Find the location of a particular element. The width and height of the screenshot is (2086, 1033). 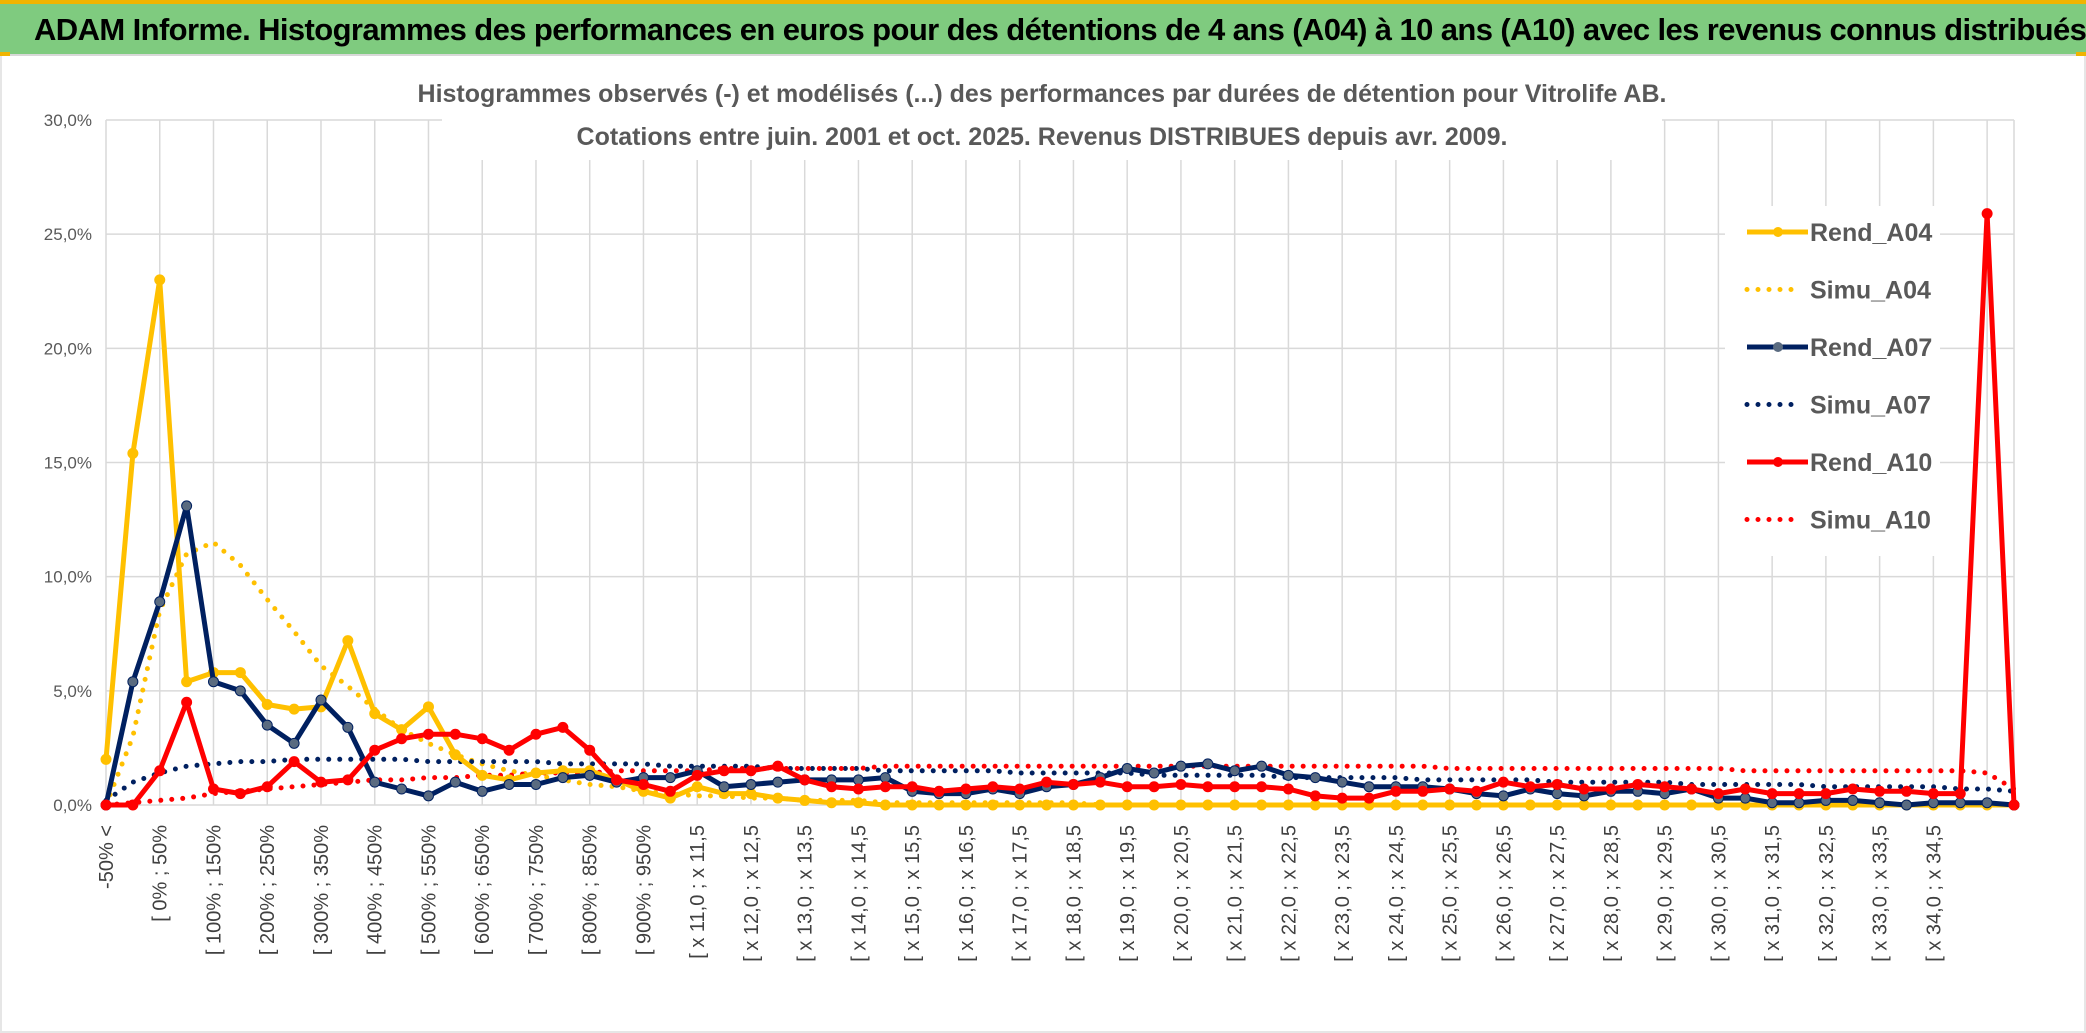

x-tick-label: [ x 20,0 ; x 20,5 is located at coordinates (1182, 893).